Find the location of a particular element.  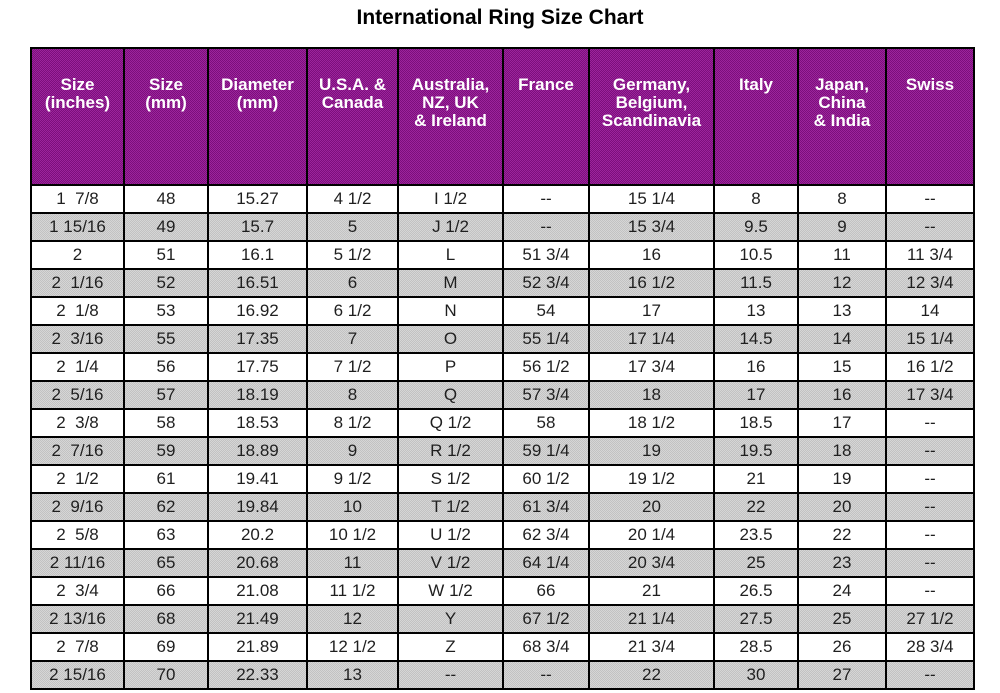

data-cell-col2: 69 is located at coordinates (166, 647).